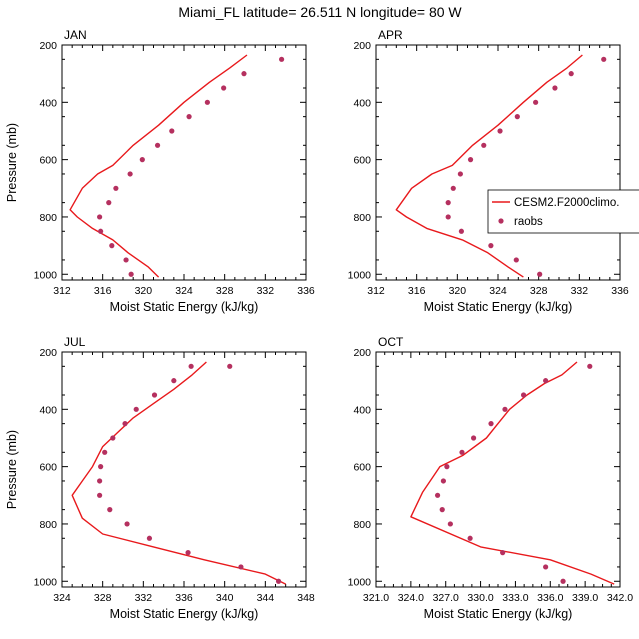 The width and height of the screenshot is (639, 639). What do you see at coordinates (446, 598) in the screenshot?
I see `x-tick-label: 327.0` at bounding box center [446, 598].